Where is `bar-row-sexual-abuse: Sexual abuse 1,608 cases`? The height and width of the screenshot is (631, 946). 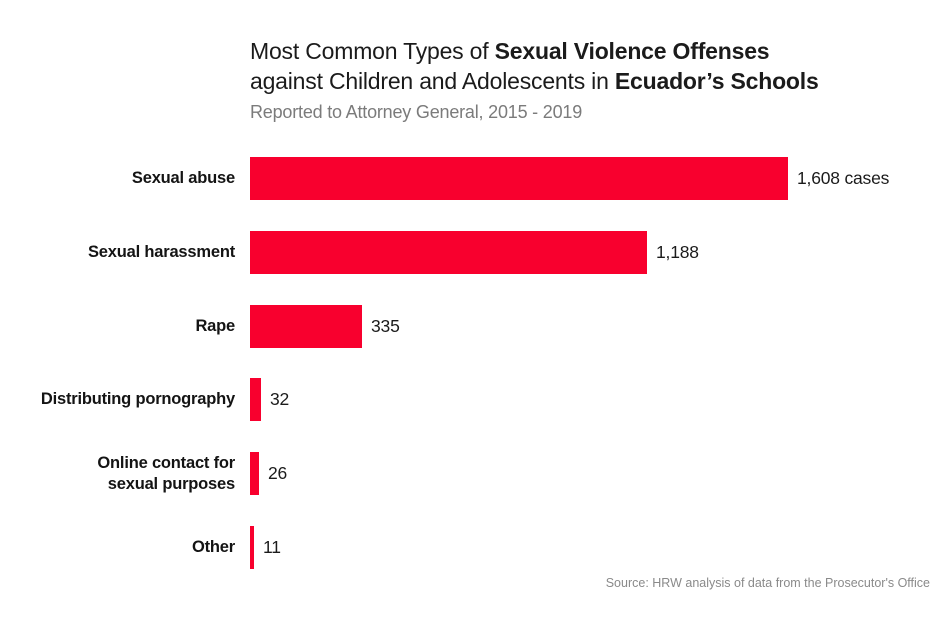
bar-row-sexual-abuse: Sexual abuse 1,608 cases is located at coordinates (473, 178).